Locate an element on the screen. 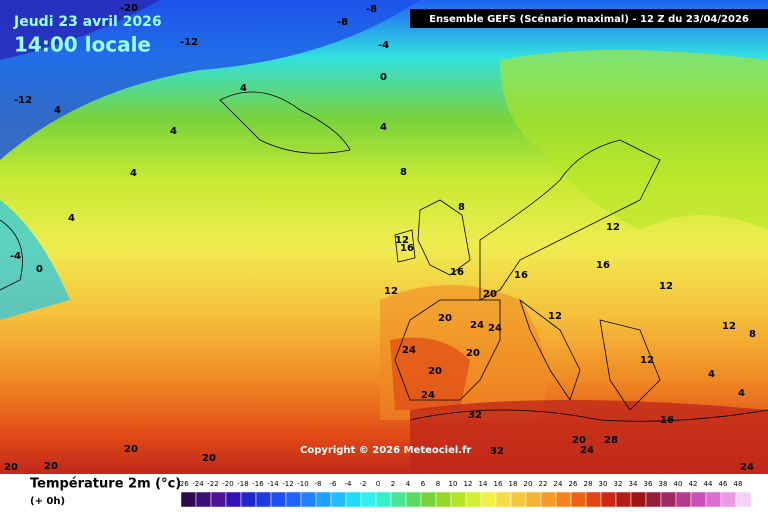 The width and height of the screenshot is (768, 512). step-label: 24 is located at coordinates (558, 484).